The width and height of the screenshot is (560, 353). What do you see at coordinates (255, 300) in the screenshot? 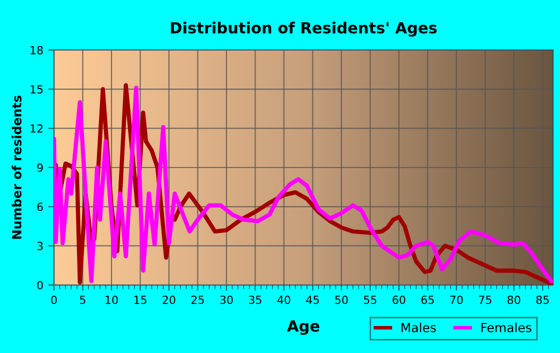
I see `x-tick-label: 35` at bounding box center [255, 300].